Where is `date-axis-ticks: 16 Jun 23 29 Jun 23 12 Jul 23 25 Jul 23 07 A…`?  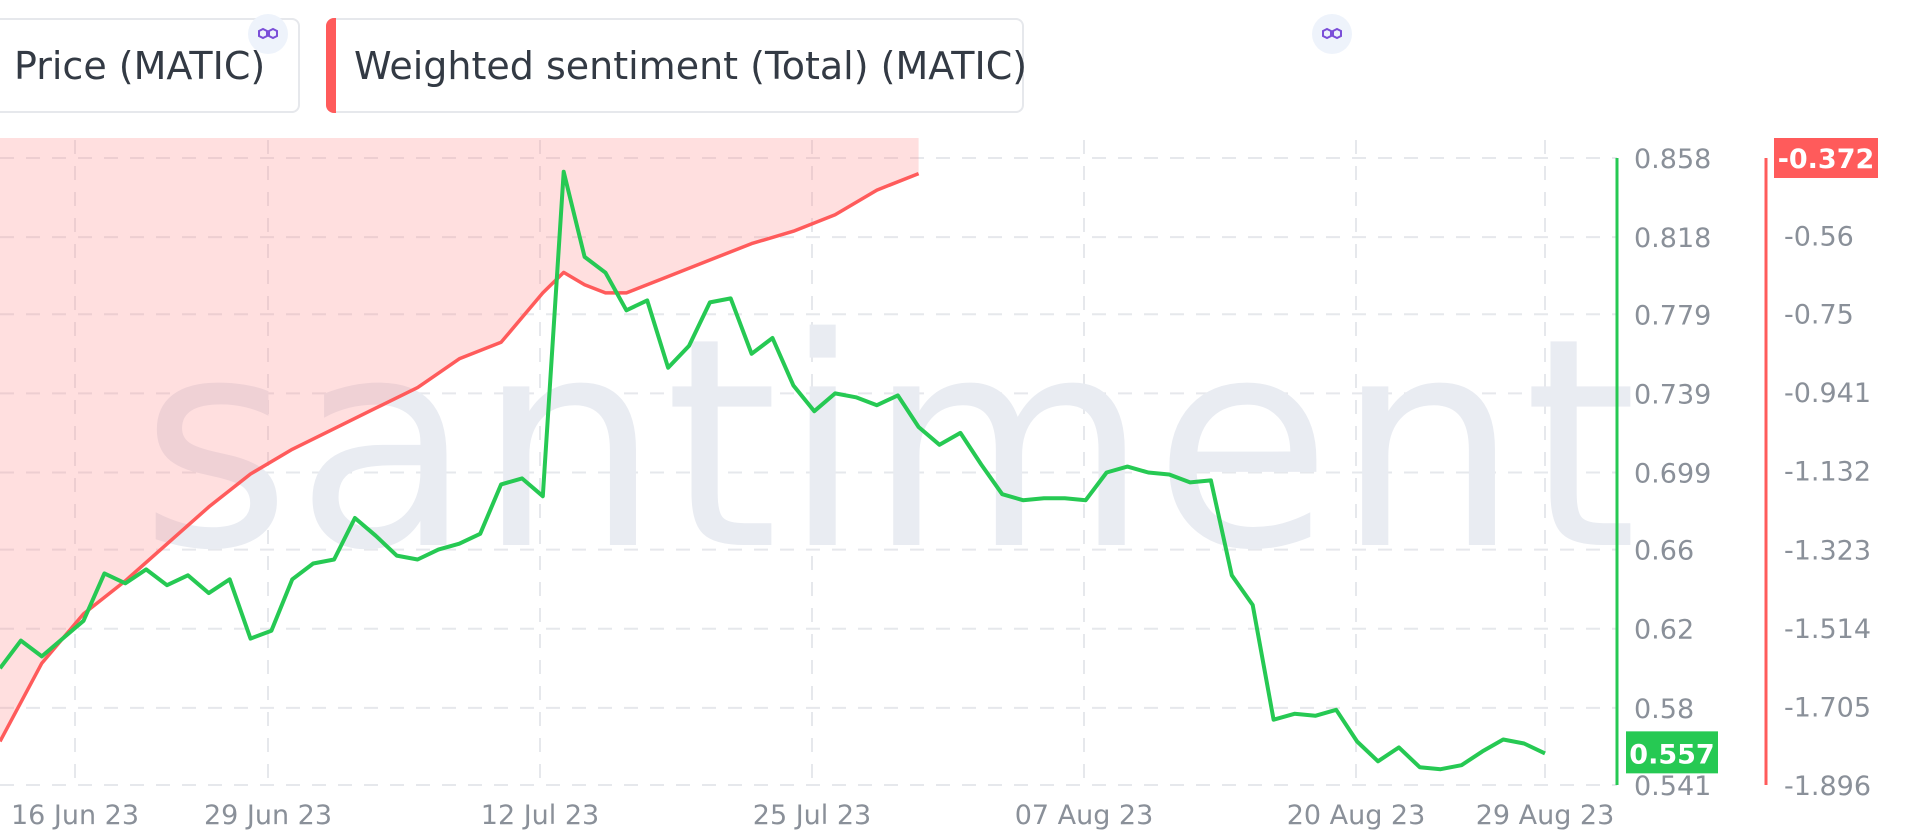 date-axis-ticks: 16 Jun 23 29 Jun 23 12 Jul 23 25 Jul 23 07 A… is located at coordinates (812, 815).